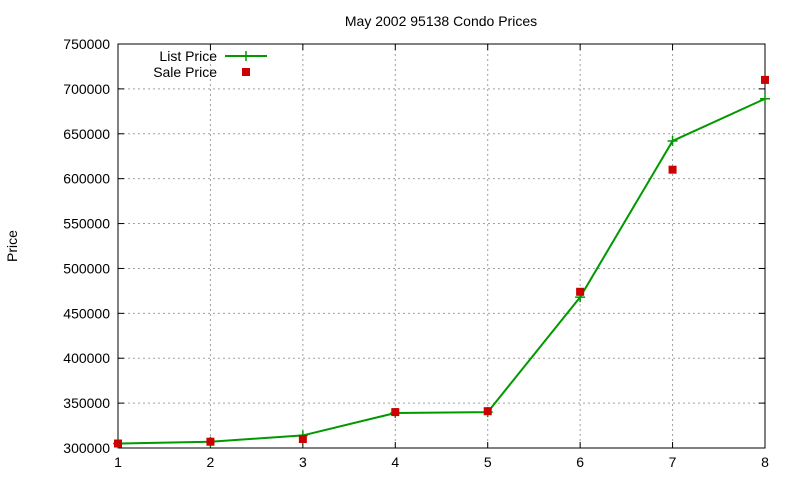 The image size is (800, 480). I want to click on legend-label: List Price, so click(188, 56).